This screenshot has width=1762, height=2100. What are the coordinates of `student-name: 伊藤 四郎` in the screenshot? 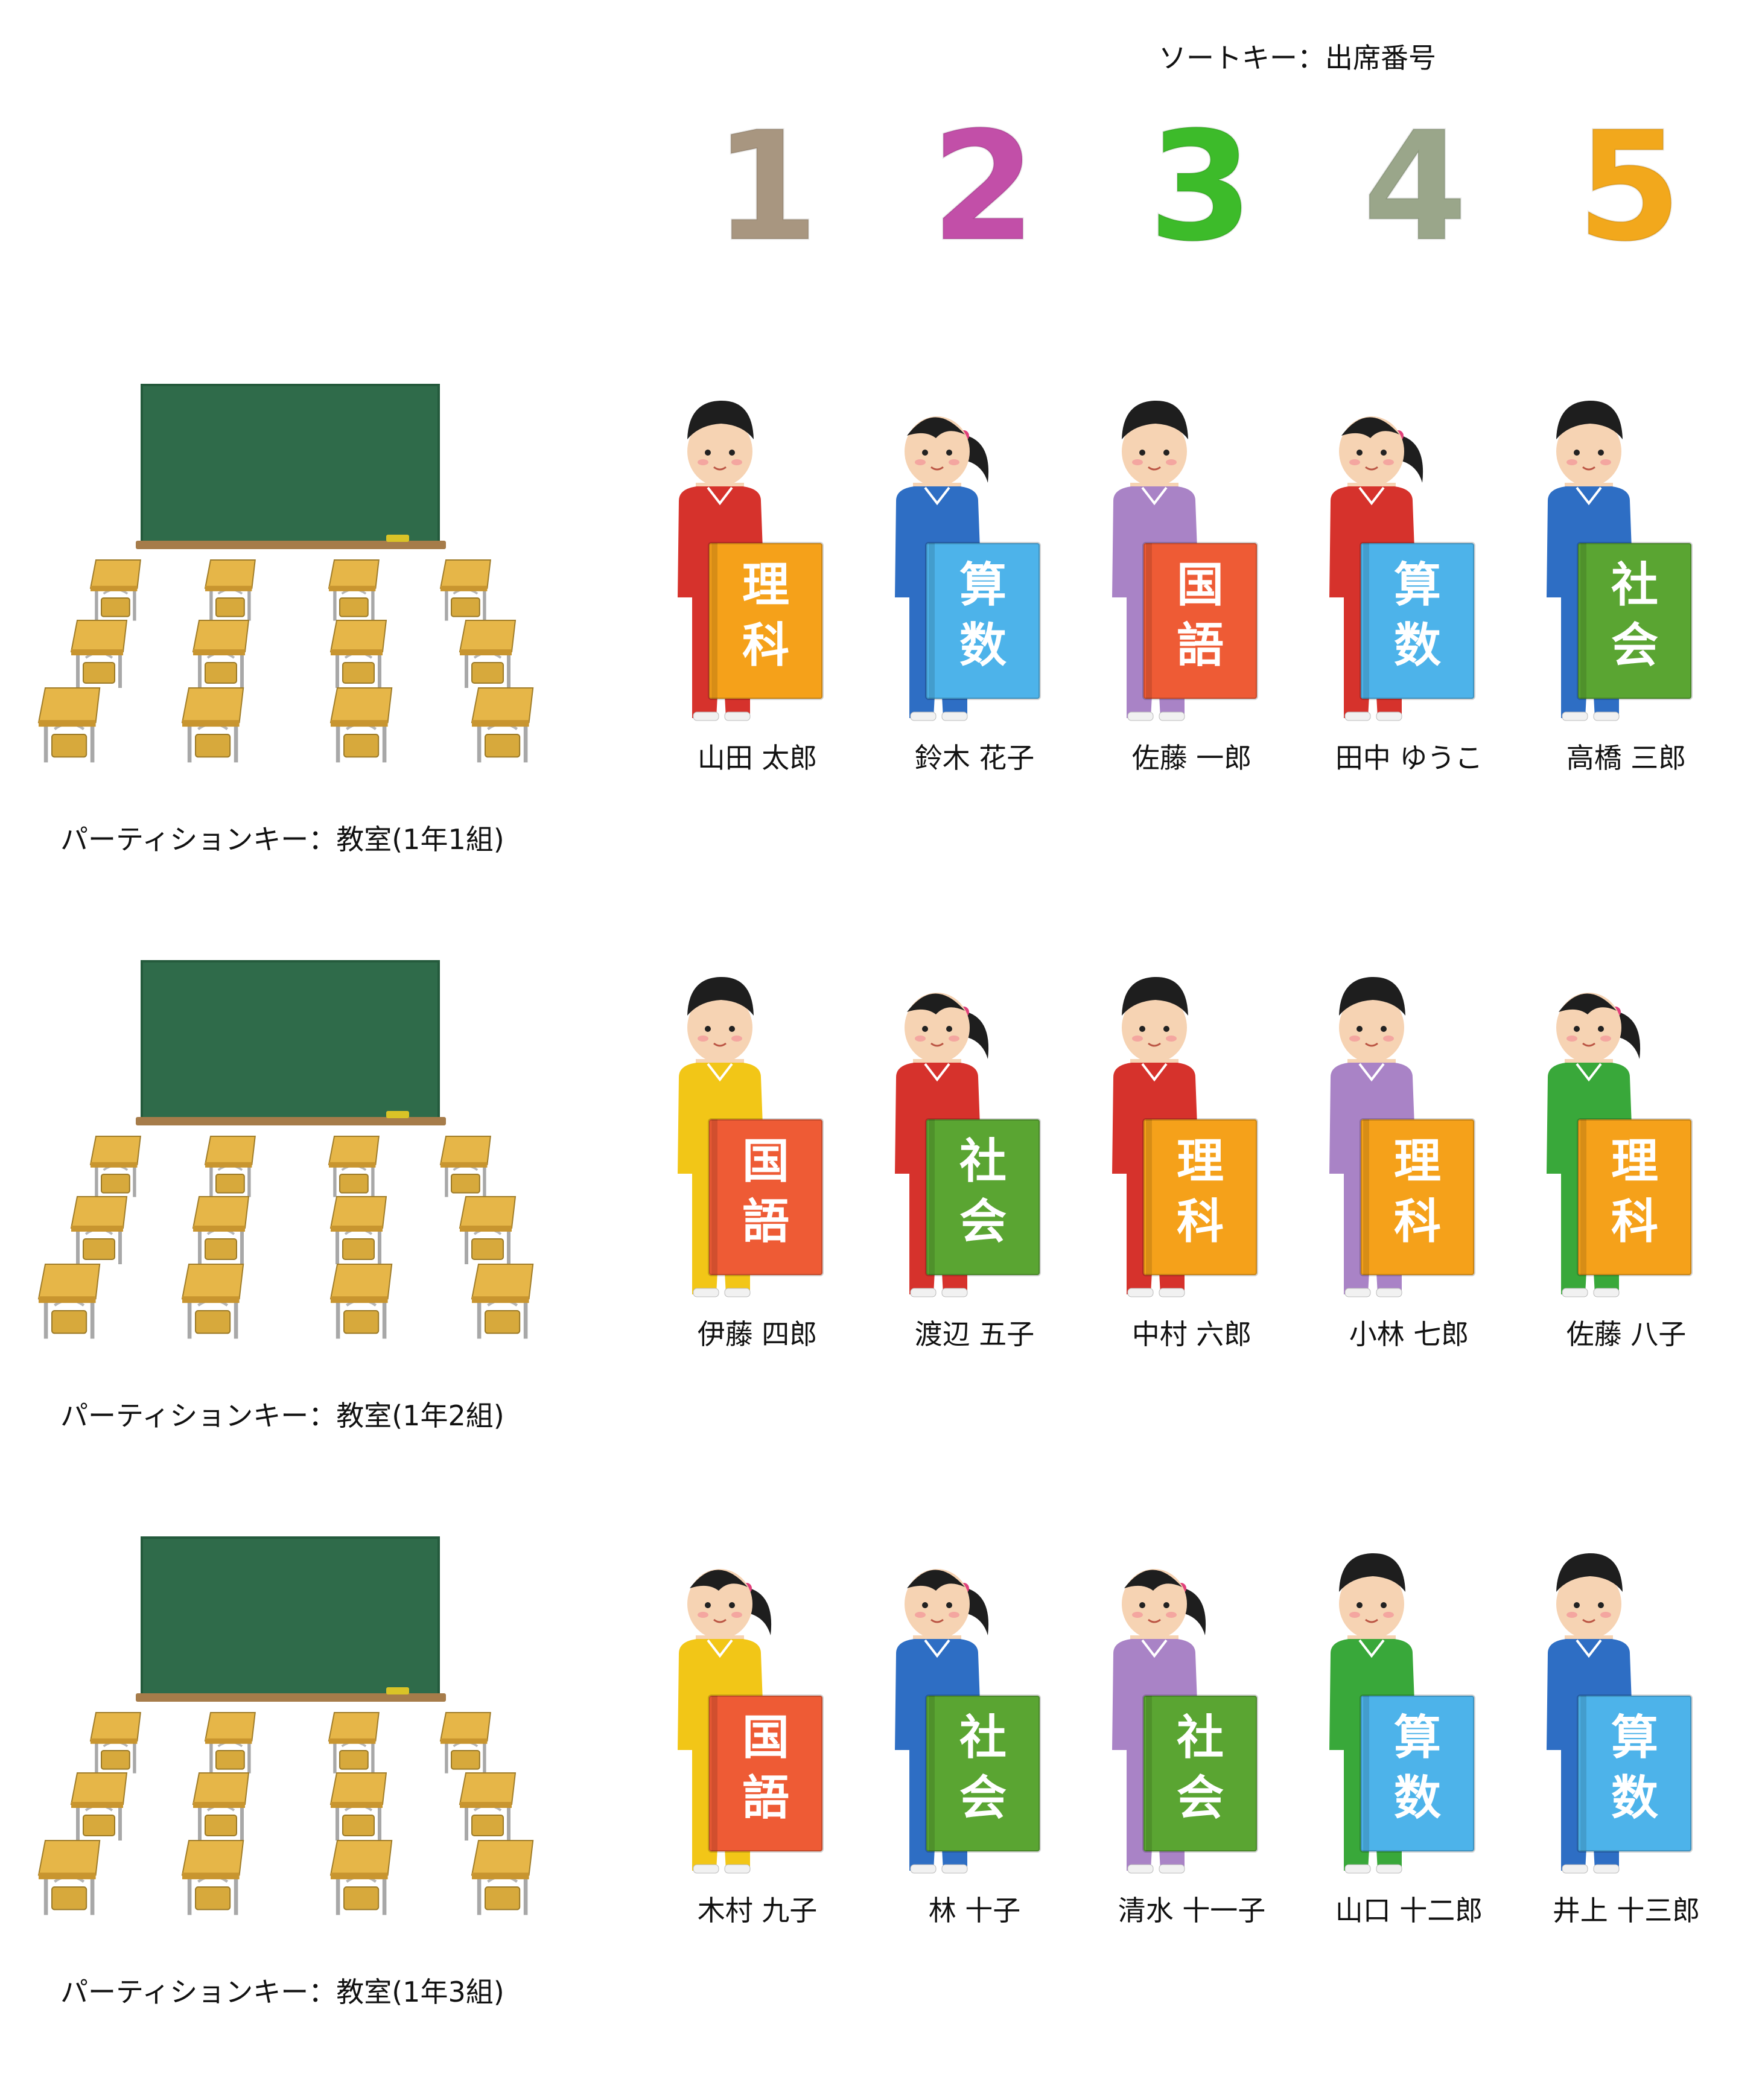 It's located at (758, 1334).